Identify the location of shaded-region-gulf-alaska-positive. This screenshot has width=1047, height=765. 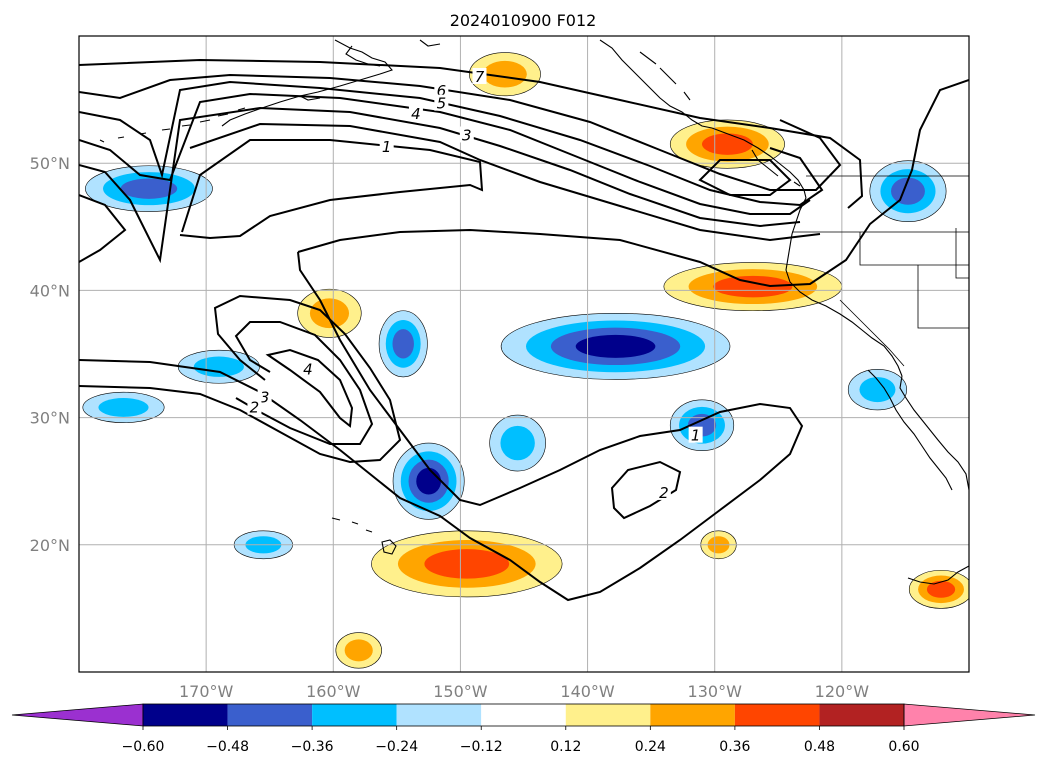
(505, 74).